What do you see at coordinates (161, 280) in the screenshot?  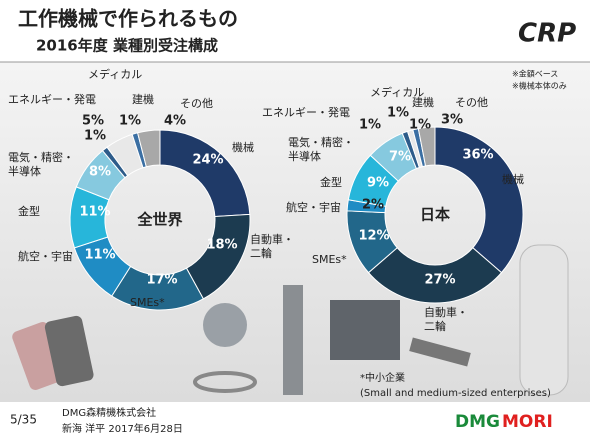 I see `value-label: 17%` at bounding box center [161, 280].